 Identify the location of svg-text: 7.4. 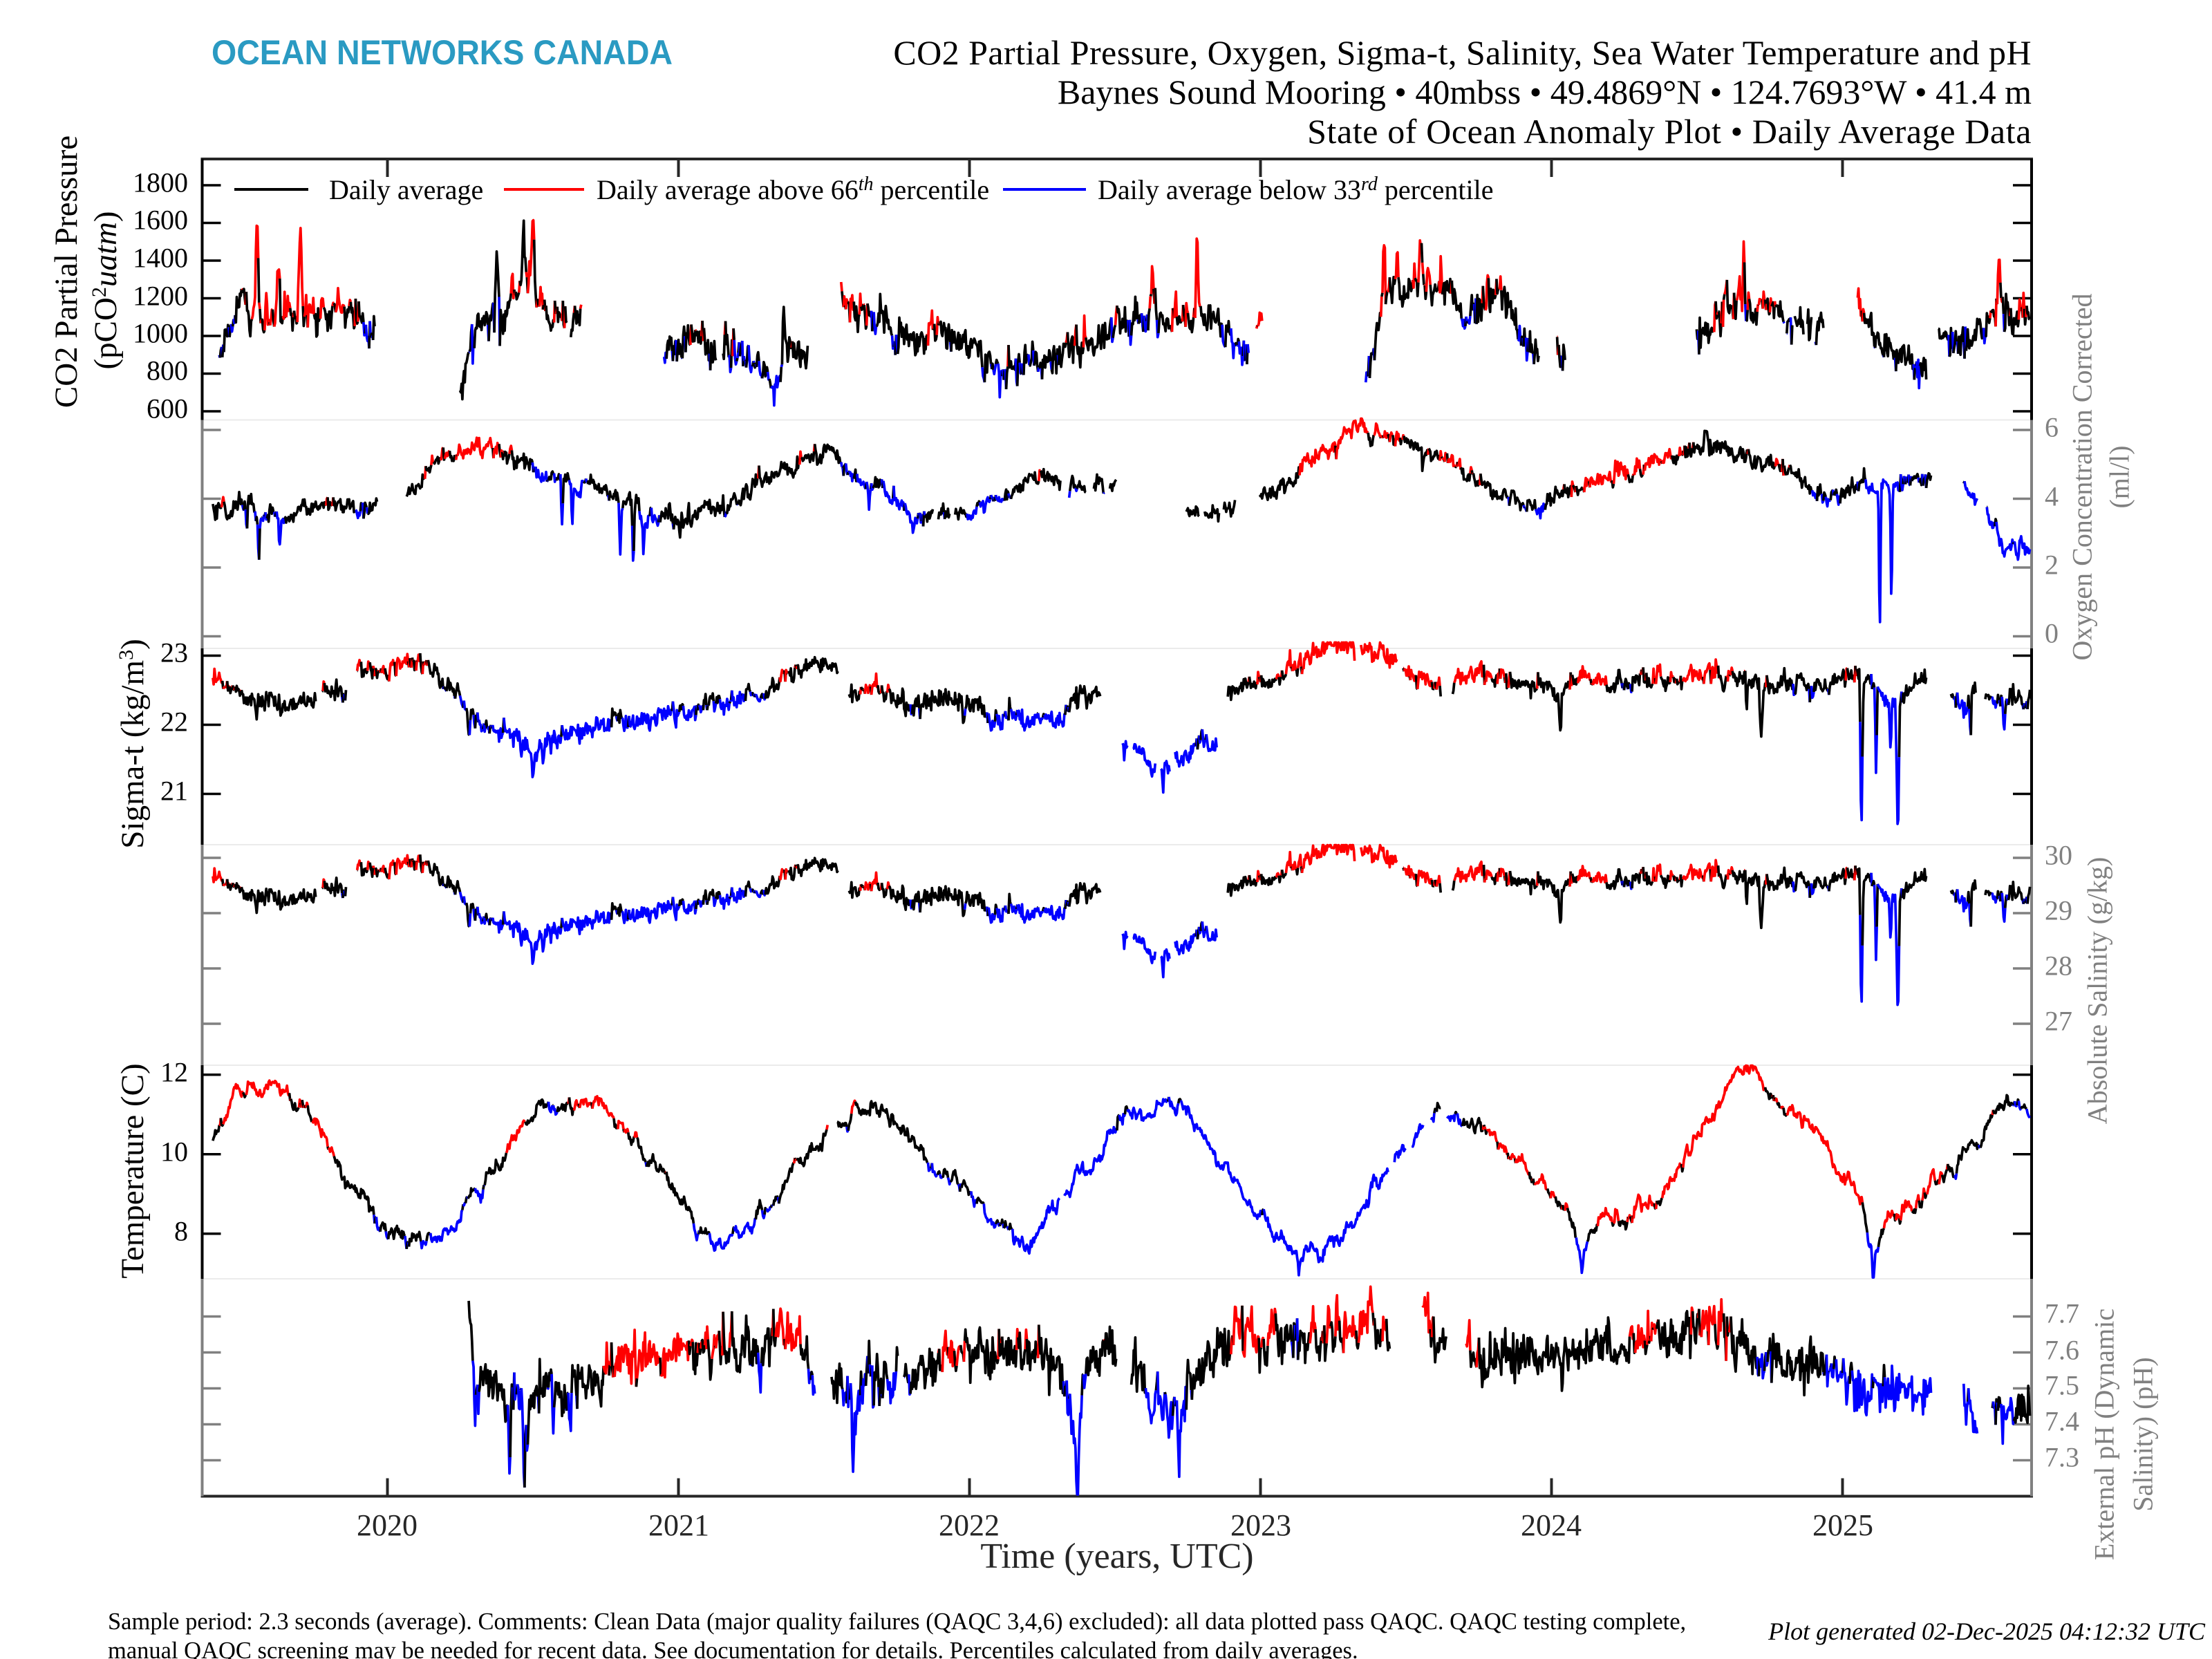
(2062, 1422).